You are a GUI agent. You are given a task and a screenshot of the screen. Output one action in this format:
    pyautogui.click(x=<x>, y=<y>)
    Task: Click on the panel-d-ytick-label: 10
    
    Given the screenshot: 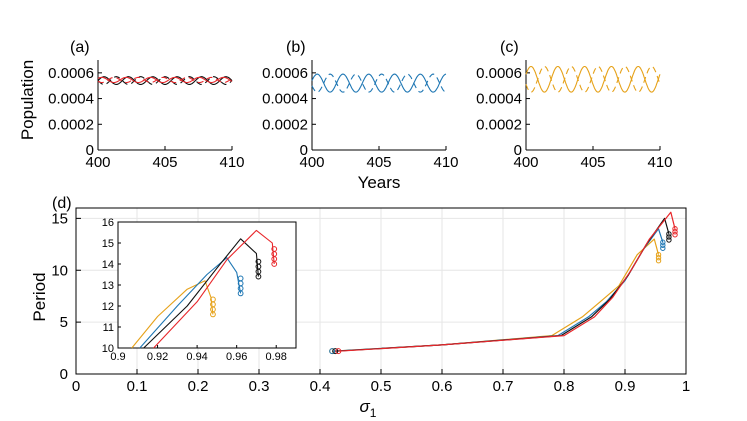 What is the action you would take?
    pyautogui.click(x=59, y=270)
    